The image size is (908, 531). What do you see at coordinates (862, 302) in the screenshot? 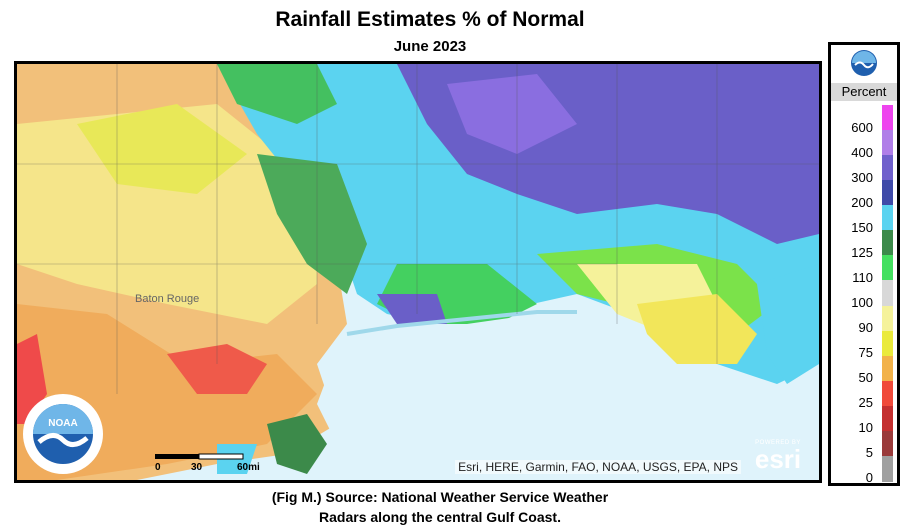
I see `legend-label-100: 100` at bounding box center [862, 302].